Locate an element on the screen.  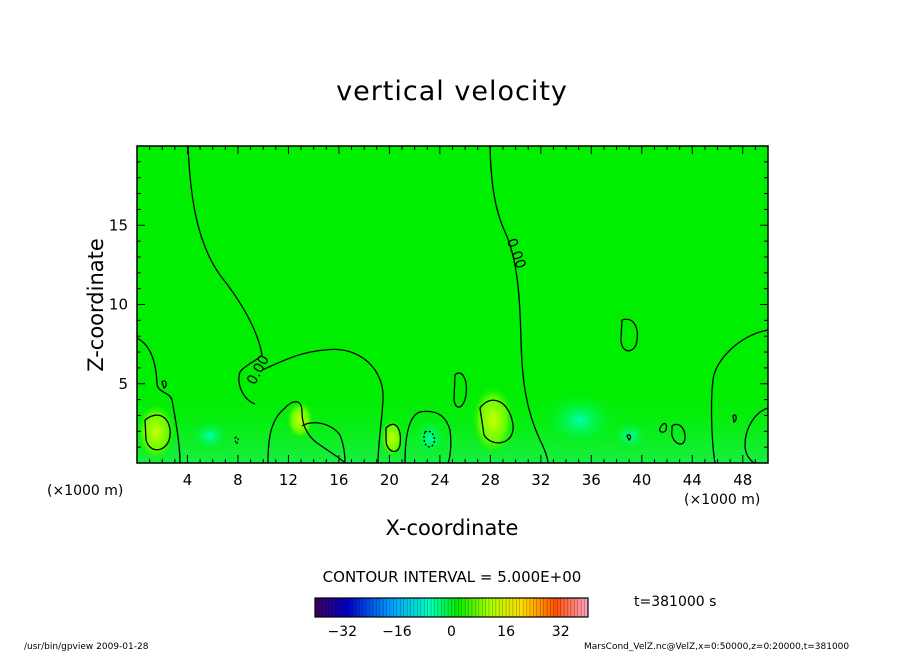
x-tick-label: 8 is located at coordinates (238, 480).